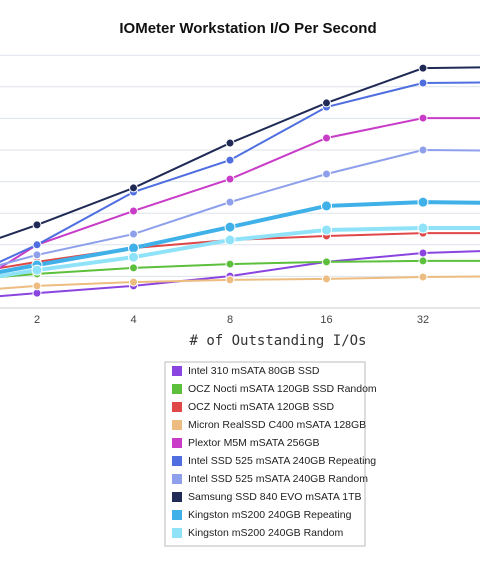 The width and height of the screenshot is (480, 568). What do you see at coordinates (278, 479) in the screenshot?
I see `legend-label: Intel SSD 525 mSATA 240GB Random` at bounding box center [278, 479].